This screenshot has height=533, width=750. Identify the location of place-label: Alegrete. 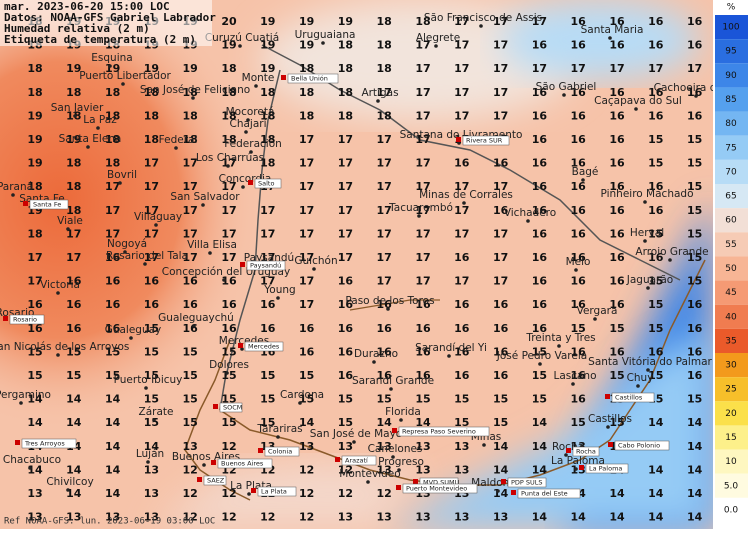
(438, 38).